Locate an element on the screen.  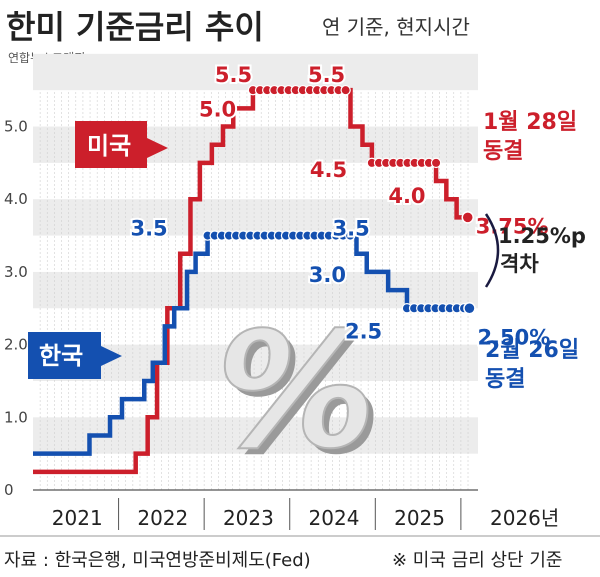
x-tick-label: 2023 is located at coordinates (248, 518).